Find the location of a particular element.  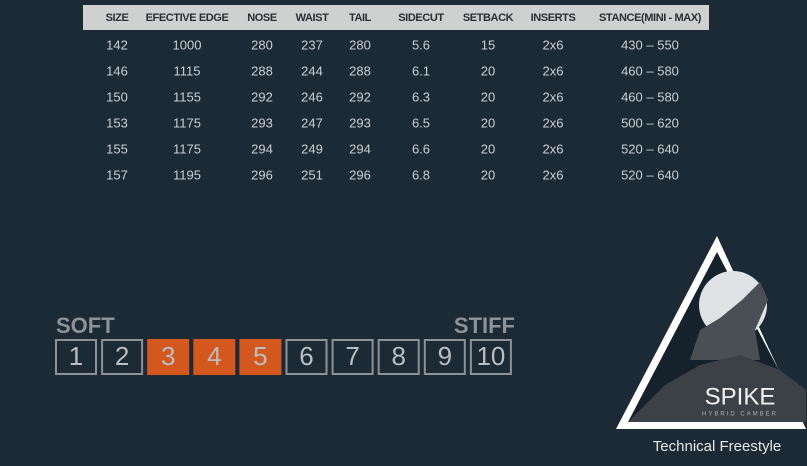

table-cell: 249 is located at coordinates (312, 148).